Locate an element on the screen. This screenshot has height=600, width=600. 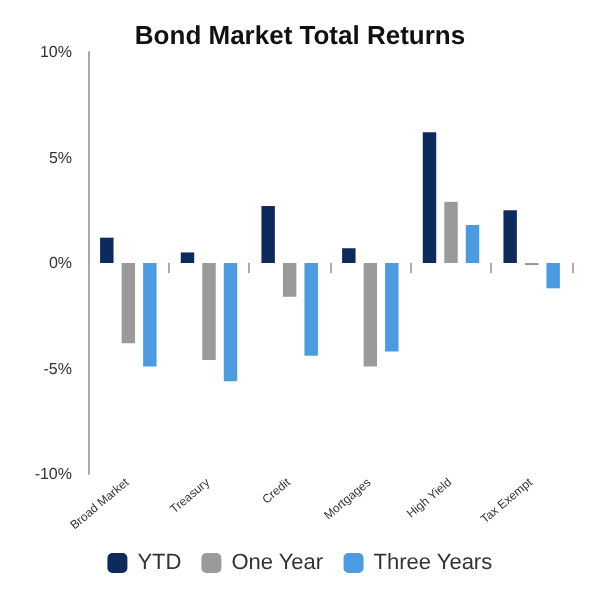
y-tick-label: -5% is located at coordinates (57, 368).